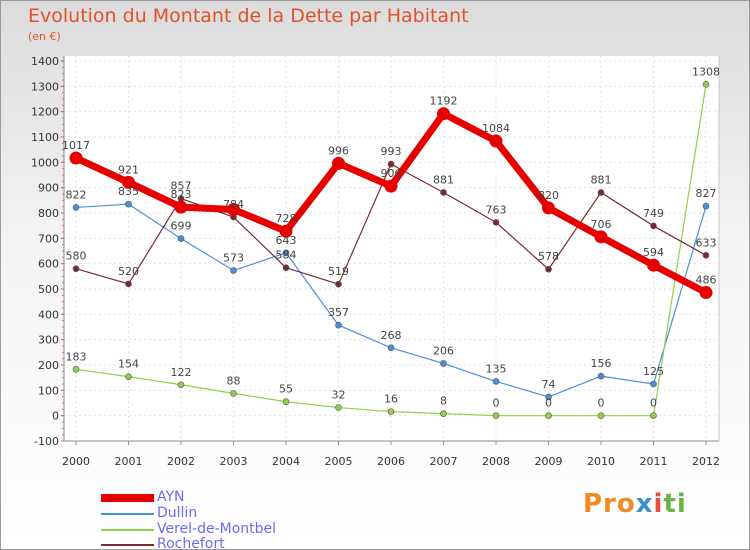 This screenshot has width=750, height=550. Describe the element at coordinates (391, 399) in the screenshot. I see `data-label-verel-de-montbel: 16` at that location.